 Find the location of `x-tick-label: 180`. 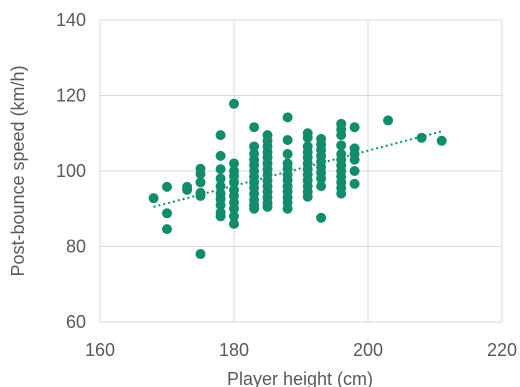

x-tick-label: 180 is located at coordinates (234, 350).